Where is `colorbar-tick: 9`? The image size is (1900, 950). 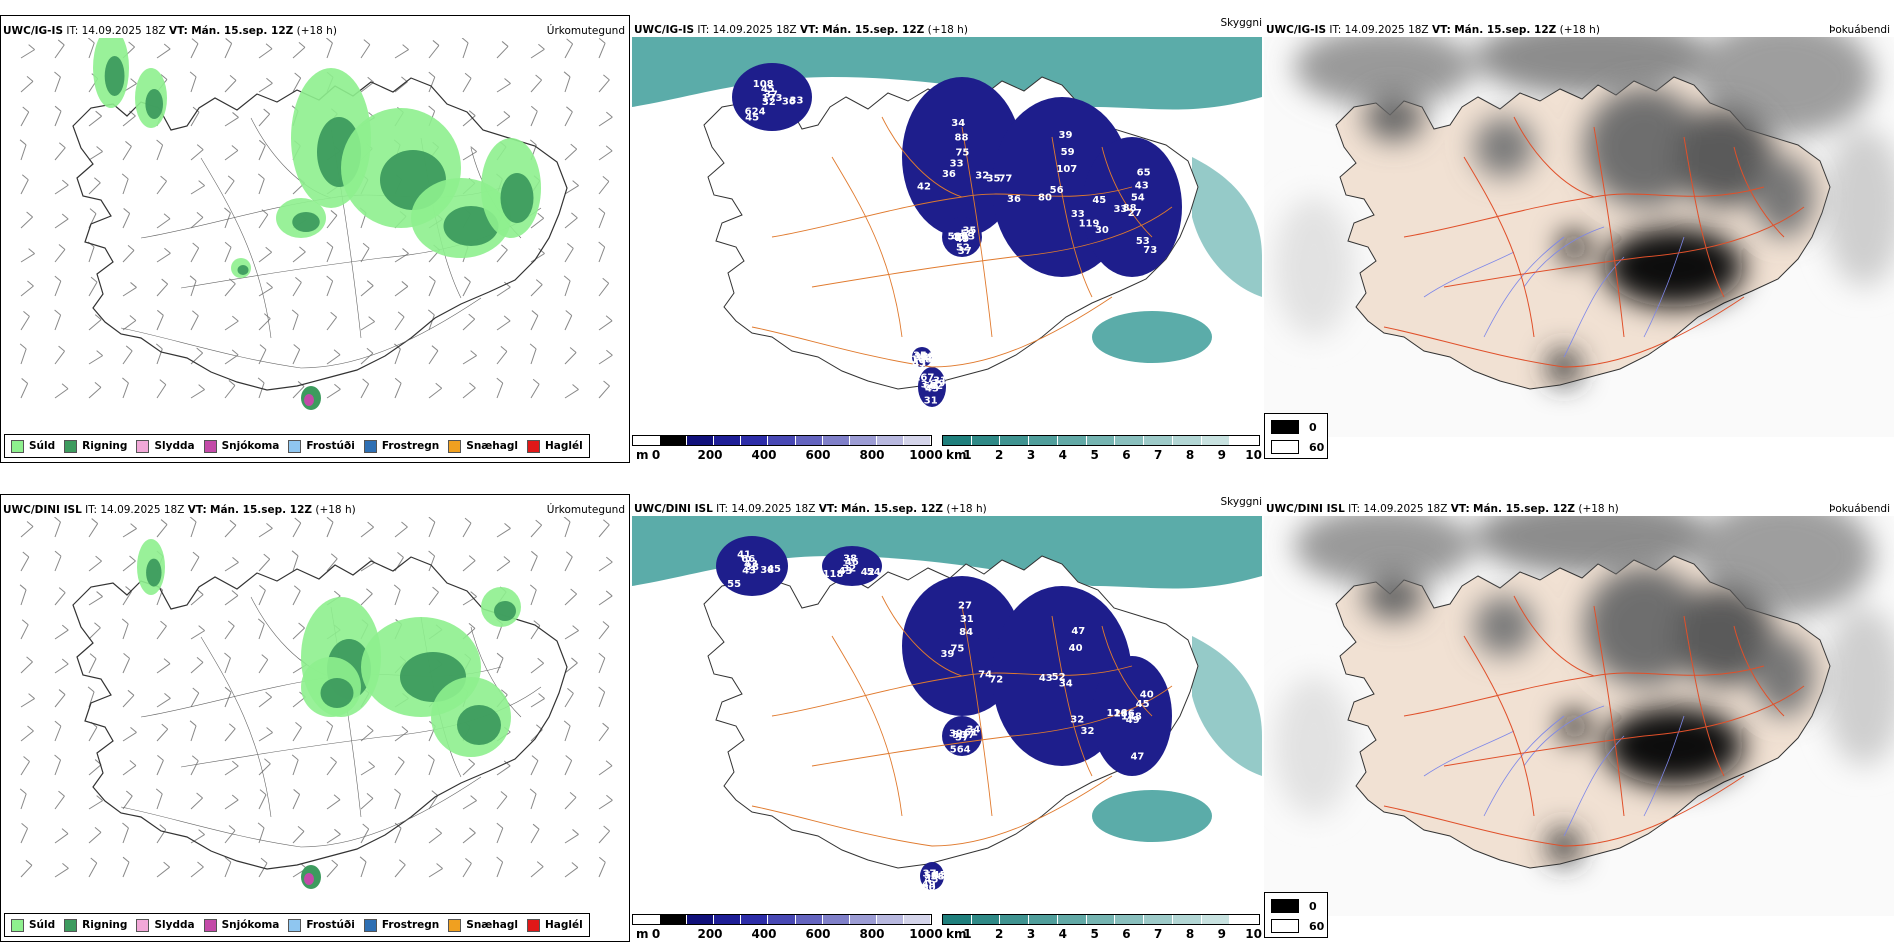
colorbar-tick: 9 is located at coordinates (1222, 455).